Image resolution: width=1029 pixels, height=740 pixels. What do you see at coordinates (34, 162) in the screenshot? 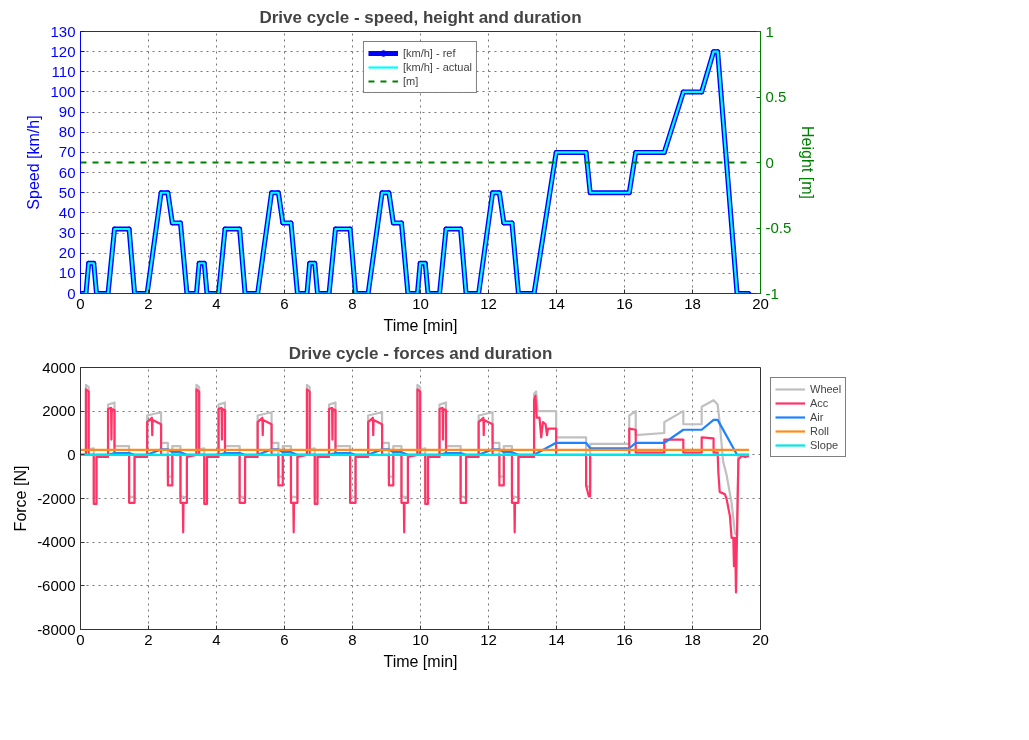
I see `y-axis-title: Speed [km/h]` at bounding box center [34, 162].